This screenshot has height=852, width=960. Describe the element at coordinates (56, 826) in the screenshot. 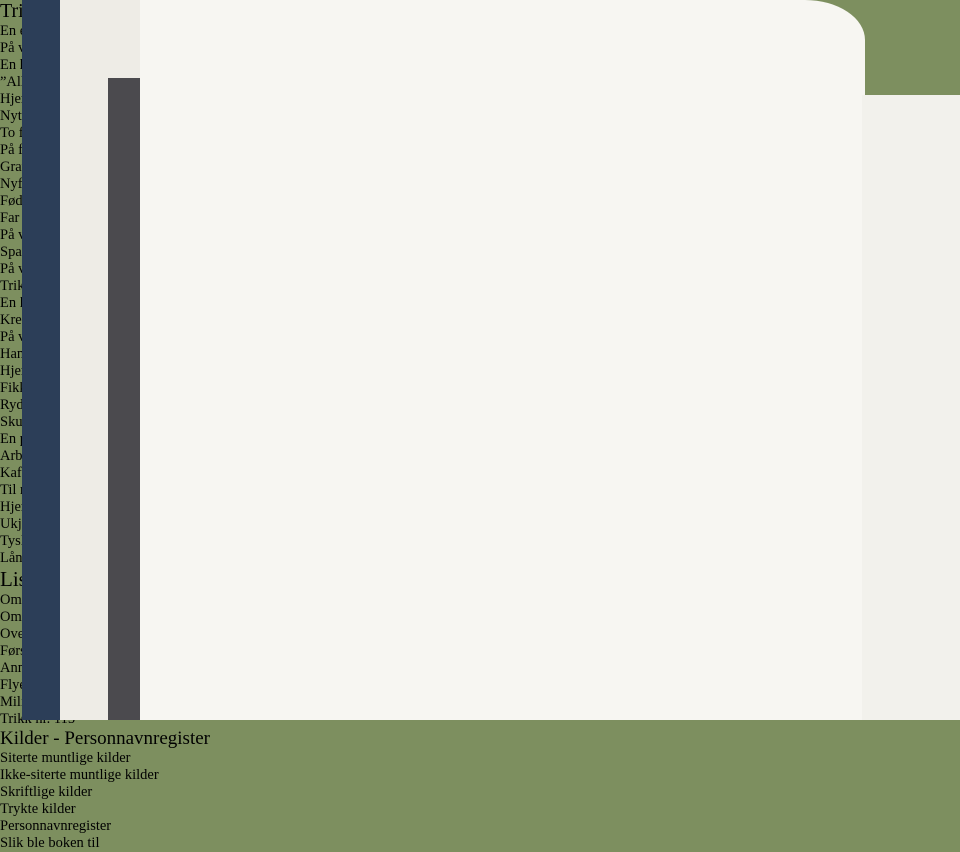

I see `entry-title: Personnavnregister` at that location.